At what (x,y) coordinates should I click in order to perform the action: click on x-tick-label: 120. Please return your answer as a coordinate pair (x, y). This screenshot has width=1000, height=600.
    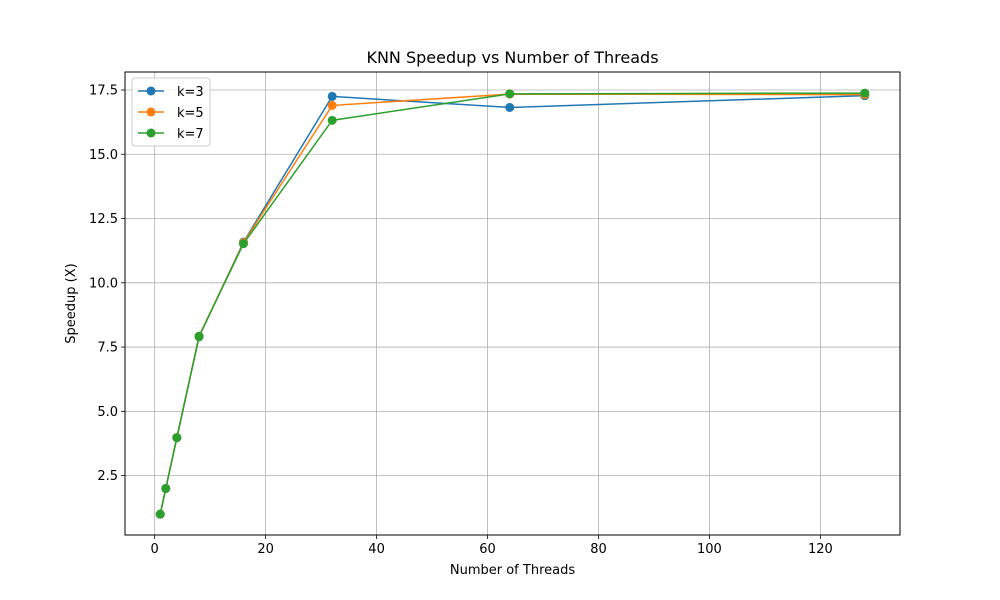
    Looking at the image, I should click on (820, 549).